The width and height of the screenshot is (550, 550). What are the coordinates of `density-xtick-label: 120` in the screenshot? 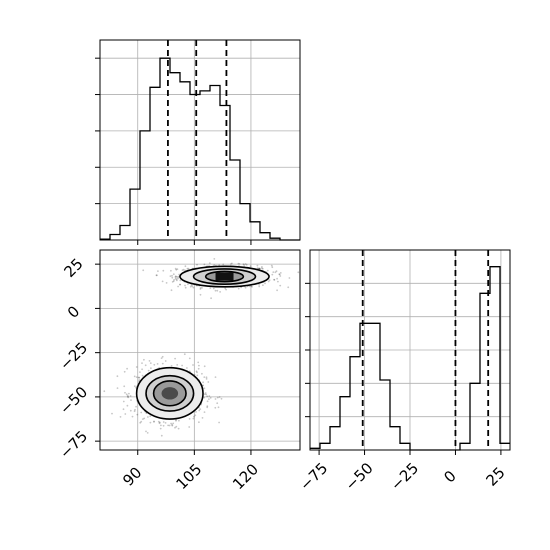 It's located at (245, 476).